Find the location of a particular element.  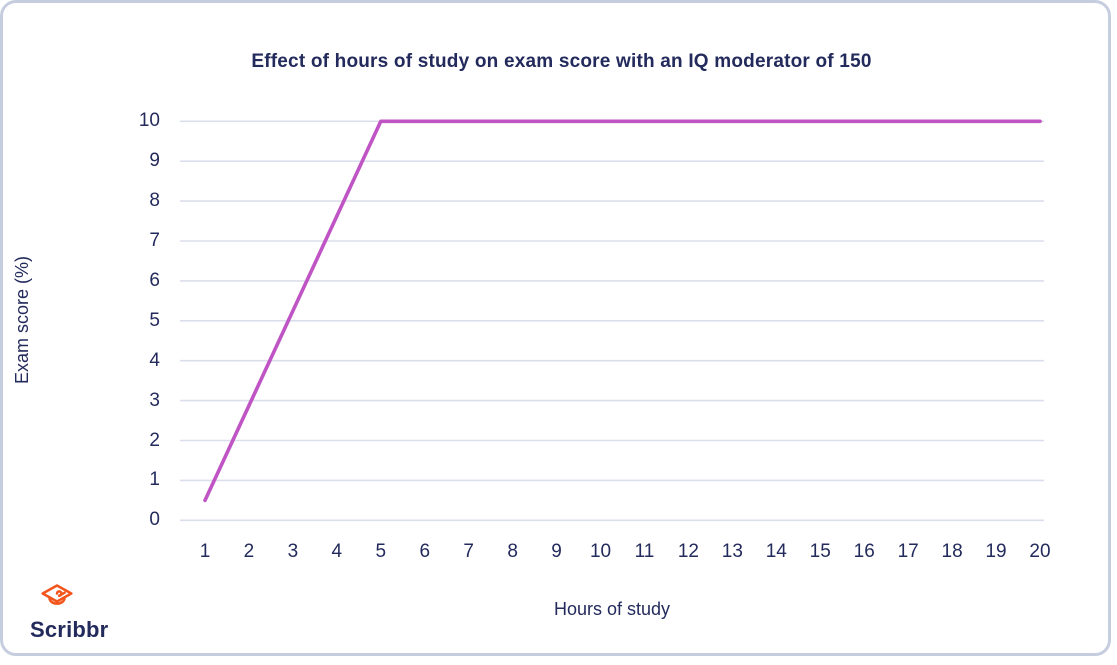

x-tick-label: 8 is located at coordinates (512, 551).